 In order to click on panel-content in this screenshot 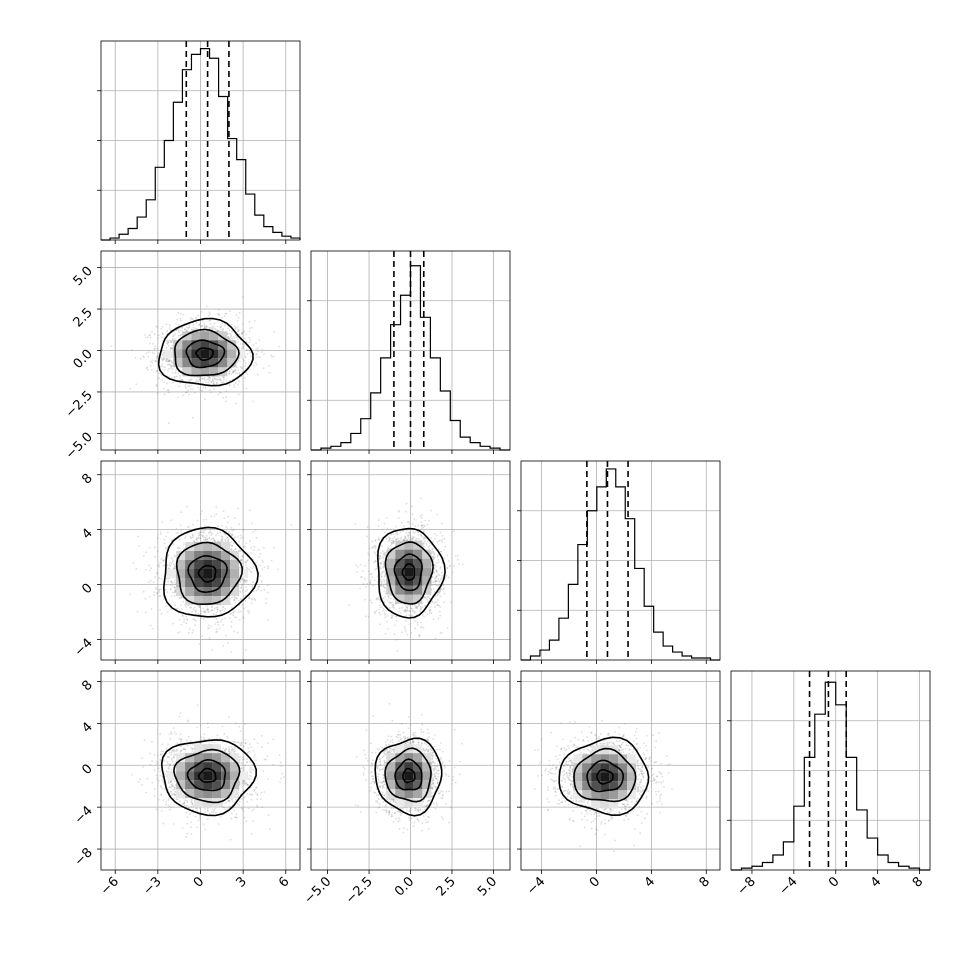, I will do `click(200, 350)`.